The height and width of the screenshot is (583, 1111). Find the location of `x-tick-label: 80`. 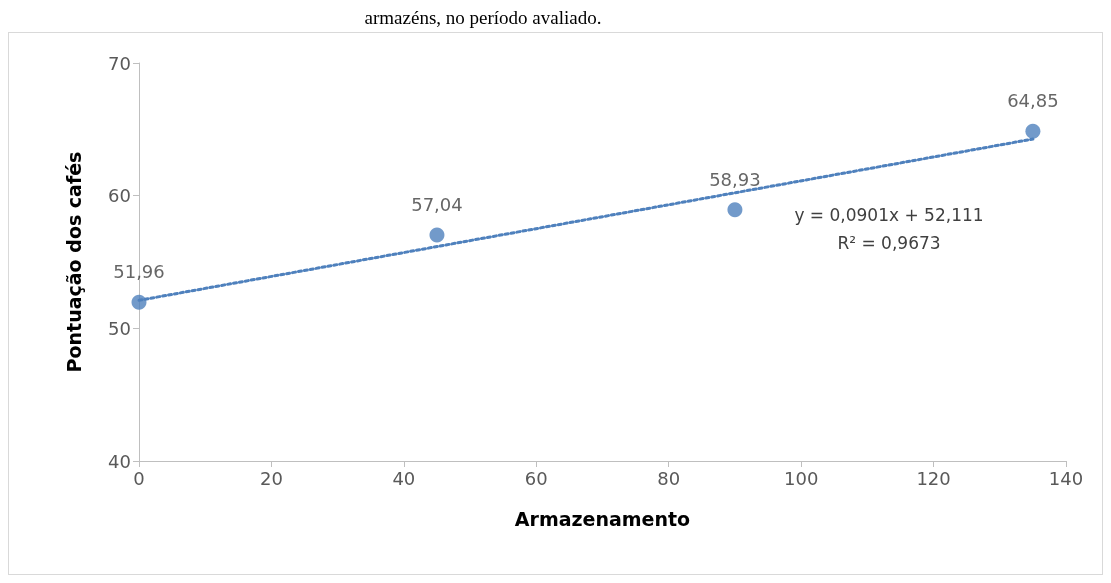

x-tick-label: 80 is located at coordinates (669, 478).